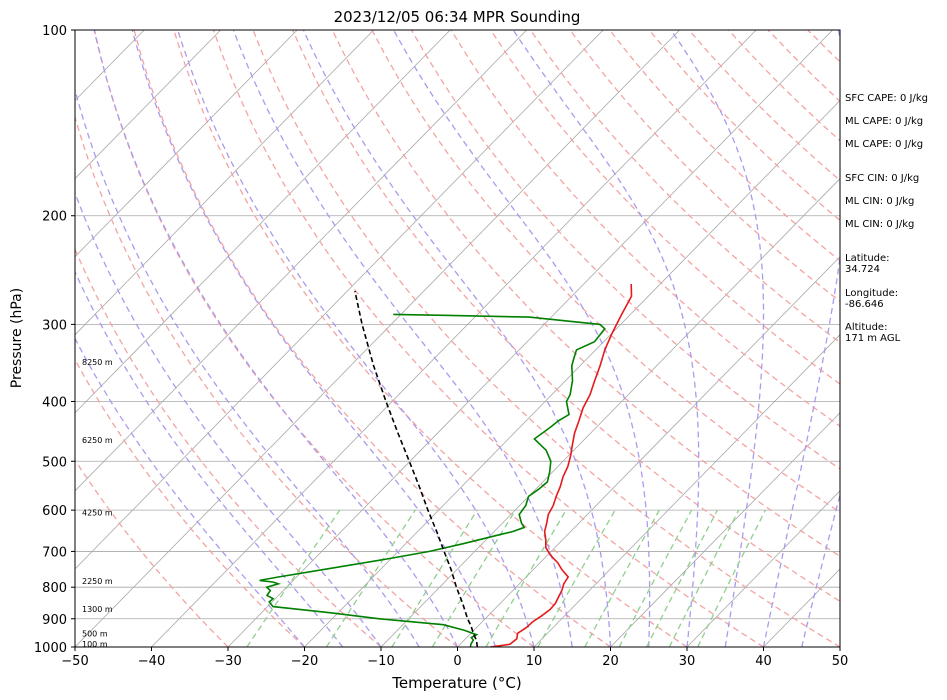 The image size is (947, 700). What do you see at coordinates (416, 468) in the screenshot?
I see `parcel-profile-line` at bounding box center [416, 468].